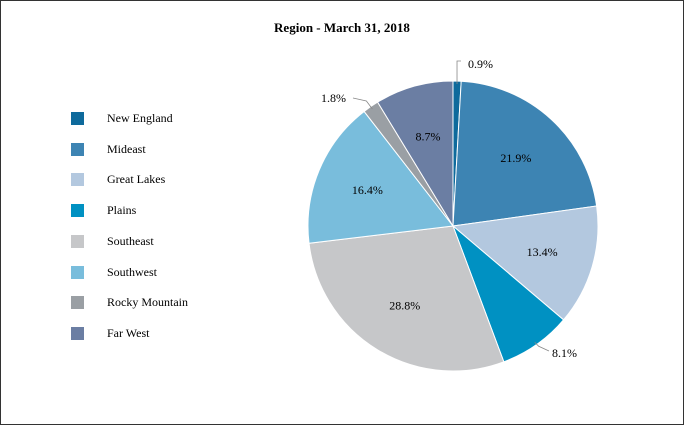 The height and width of the screenshot is (425, 684). What do you see at coordinates (415, 154) in the screenshot?
I see `pie-slice-far-west` at bounding box center [415, 154].